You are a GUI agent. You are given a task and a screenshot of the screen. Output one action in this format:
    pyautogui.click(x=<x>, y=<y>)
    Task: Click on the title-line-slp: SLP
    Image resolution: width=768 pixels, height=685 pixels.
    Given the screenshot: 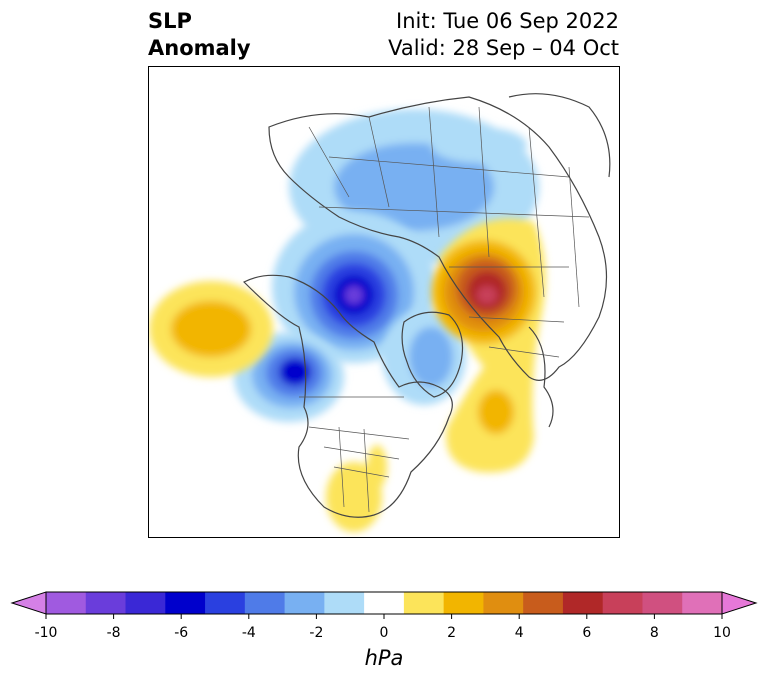 What is the action you would take?
    pyautogui.click(x=170, y=21)
    